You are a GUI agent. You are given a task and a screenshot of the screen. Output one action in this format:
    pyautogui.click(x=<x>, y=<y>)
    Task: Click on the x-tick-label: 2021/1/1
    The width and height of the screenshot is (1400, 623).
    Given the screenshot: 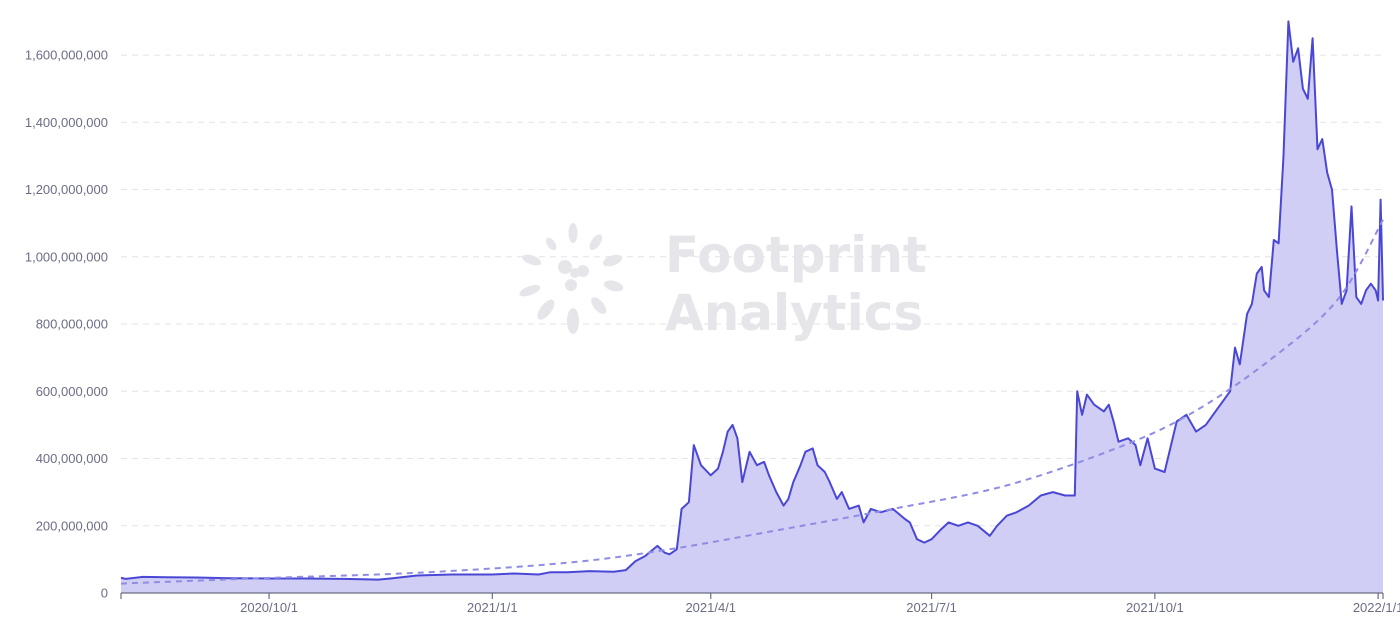 What is the action you would take?
    pyautogui.click(x=492, y=607)
    